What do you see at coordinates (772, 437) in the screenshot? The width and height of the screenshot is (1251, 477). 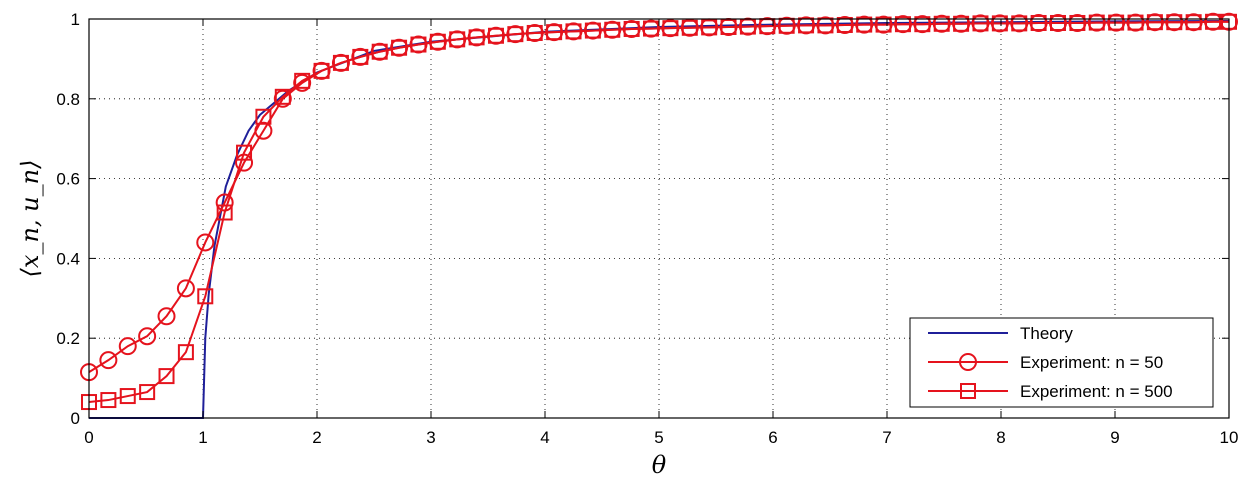 I see `x-tick-label: 6` at bounding box center [772, 437].